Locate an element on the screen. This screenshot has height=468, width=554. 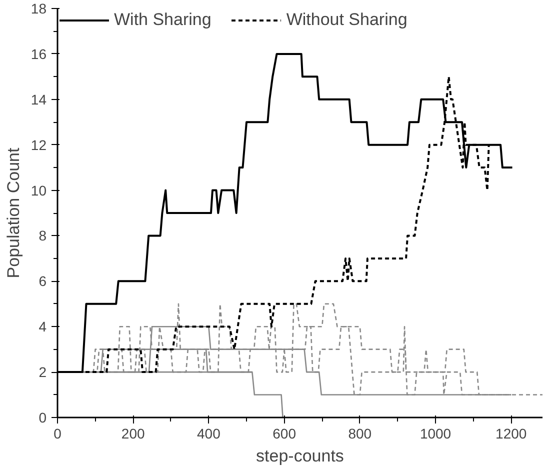
x-tick-label: 1000 is located at coordinates (436, 434).